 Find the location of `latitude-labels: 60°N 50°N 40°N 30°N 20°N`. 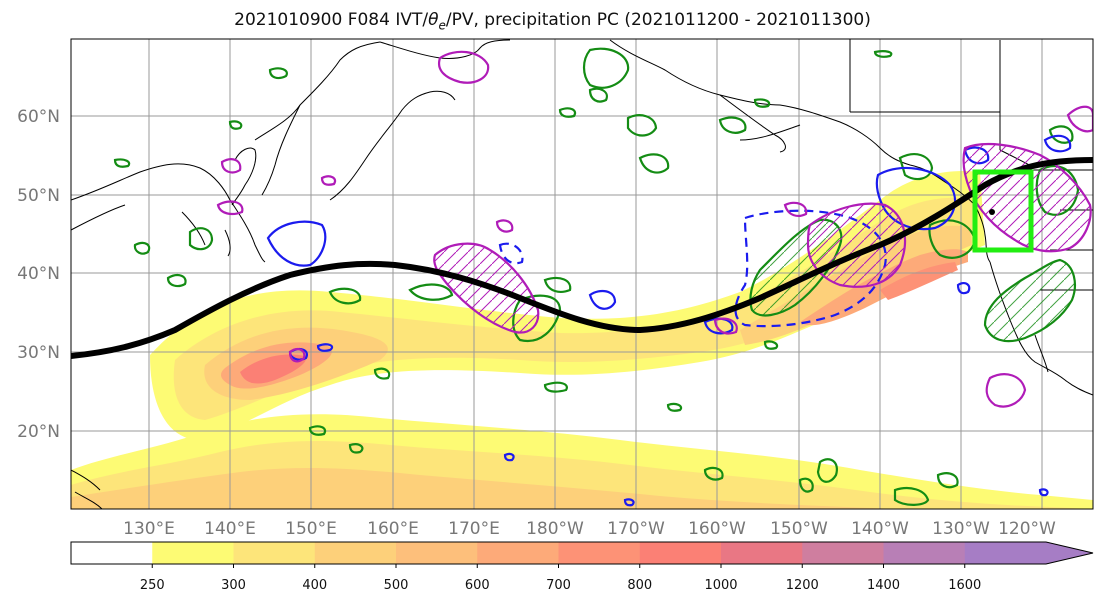

latitude-labels: 60°N 50°N 40°N 30°N 20°N is located at coordinates (38, 274).